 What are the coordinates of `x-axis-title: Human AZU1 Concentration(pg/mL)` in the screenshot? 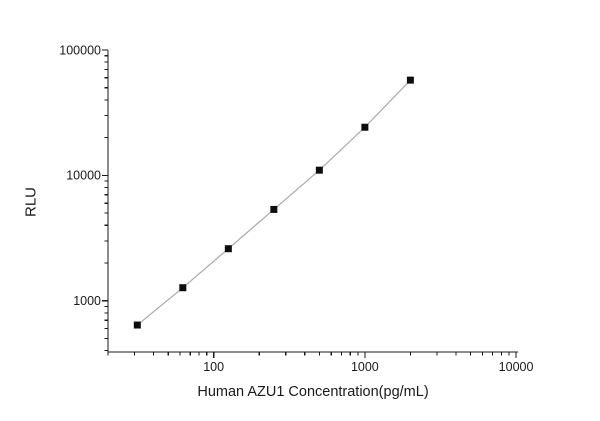 It's located at (312, 392).